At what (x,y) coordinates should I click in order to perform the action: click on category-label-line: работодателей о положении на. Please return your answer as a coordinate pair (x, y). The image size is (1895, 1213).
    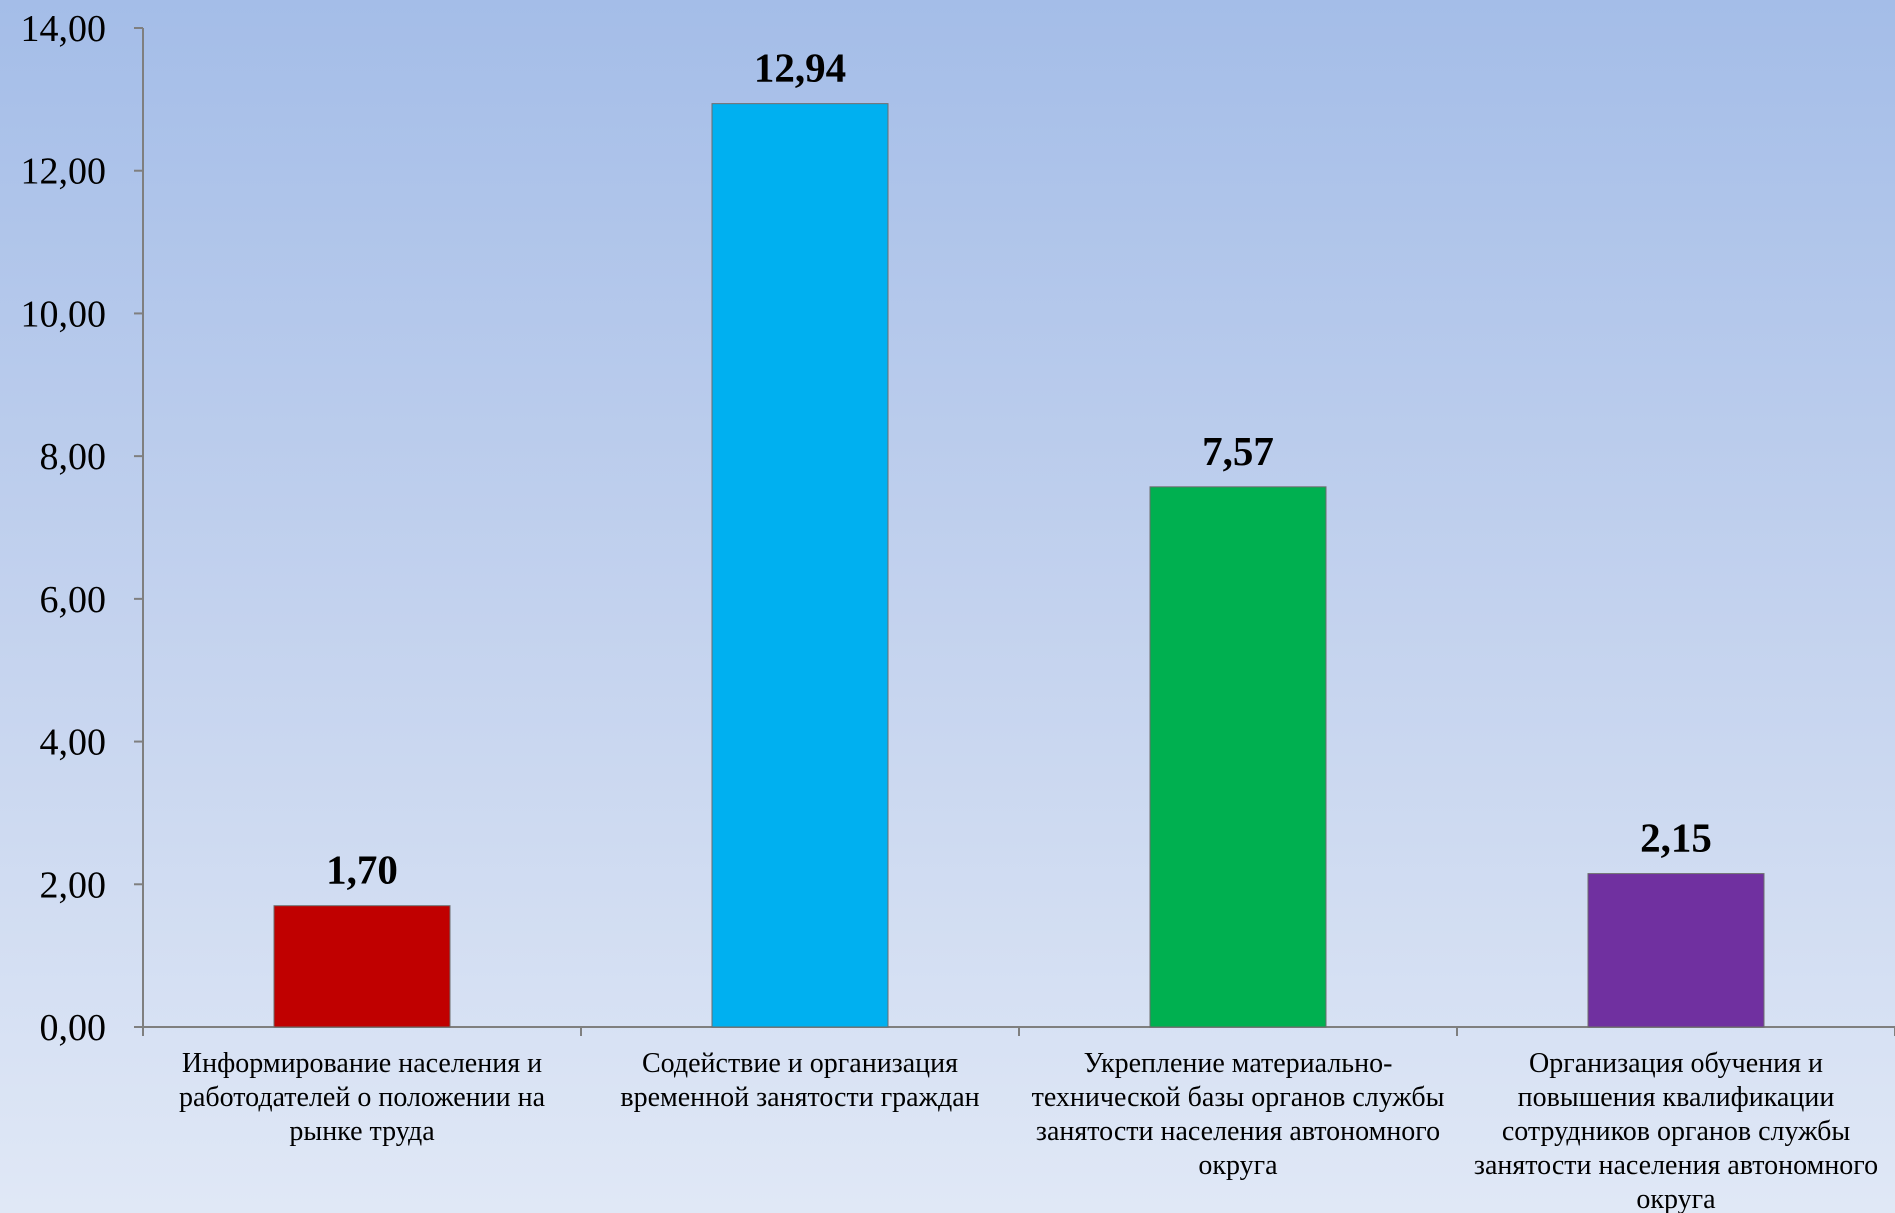
    Looking at the image, I should click on (362, 1097).